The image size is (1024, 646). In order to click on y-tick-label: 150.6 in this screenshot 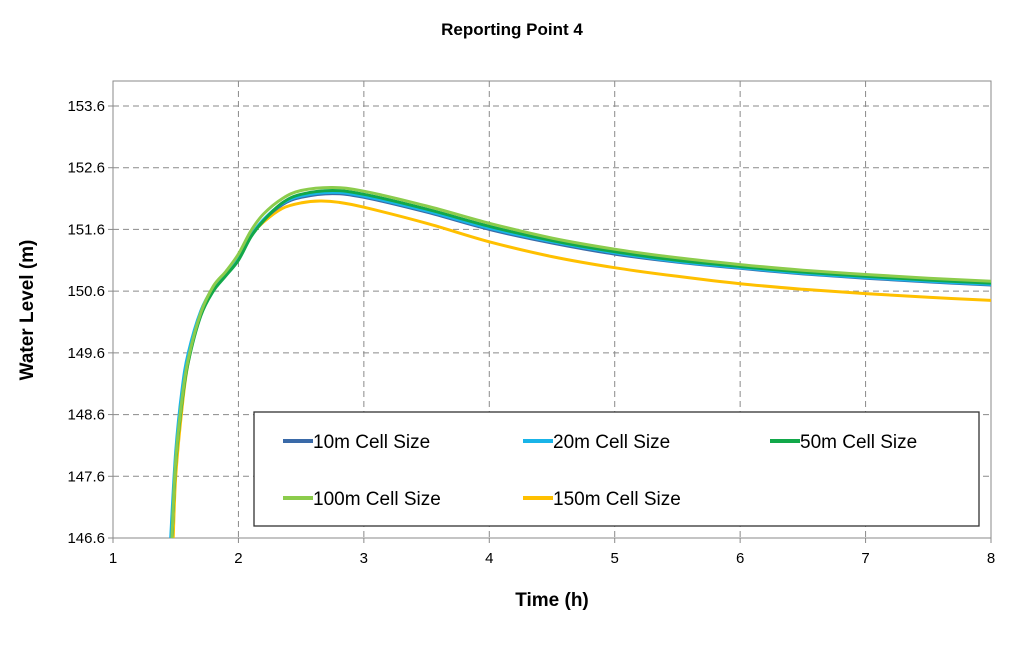, I will do `click(86, 291)`.